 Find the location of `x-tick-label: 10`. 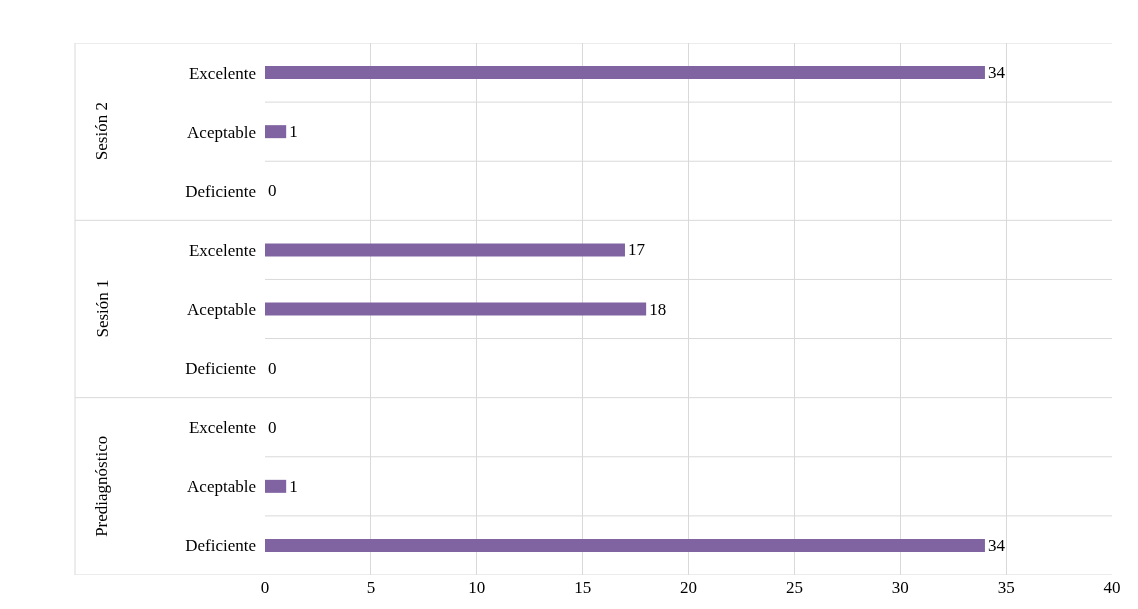

x-tick-label: 10 is located at coordinates (477, 587).